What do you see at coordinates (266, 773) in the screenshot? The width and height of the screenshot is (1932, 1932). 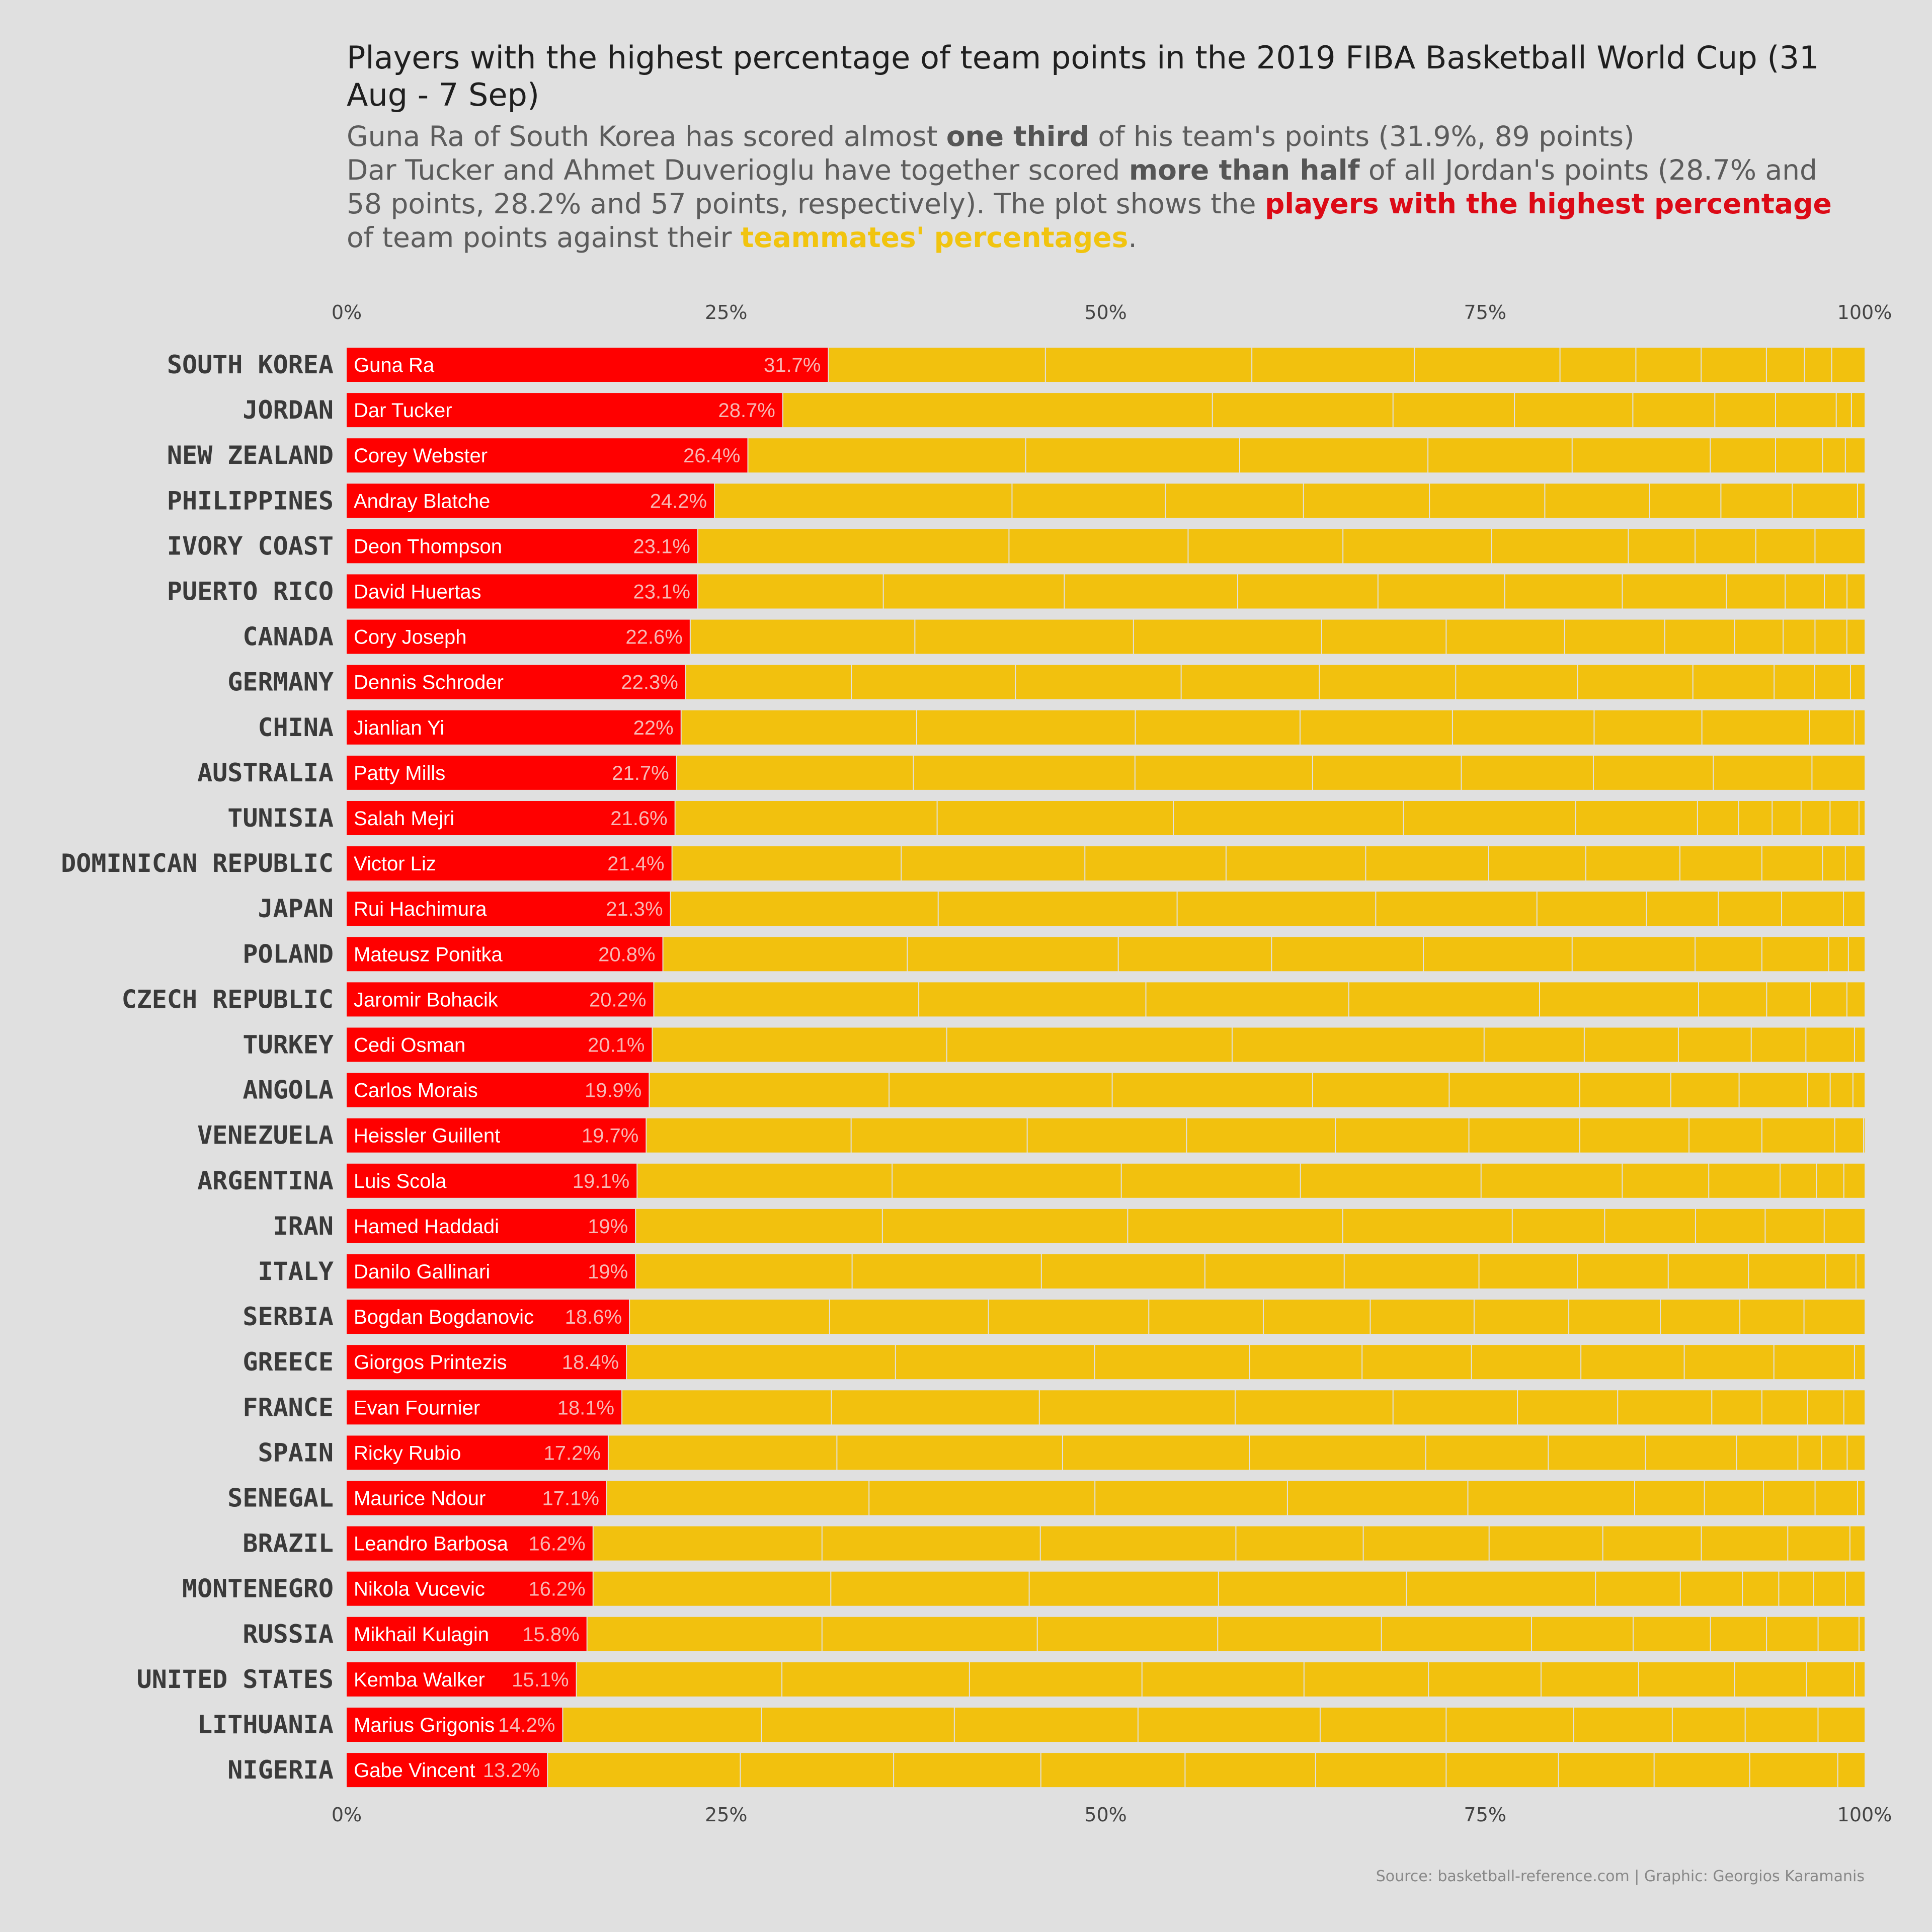 I see `team-label: AUSTRALIA` at bounding box center [266, 773].